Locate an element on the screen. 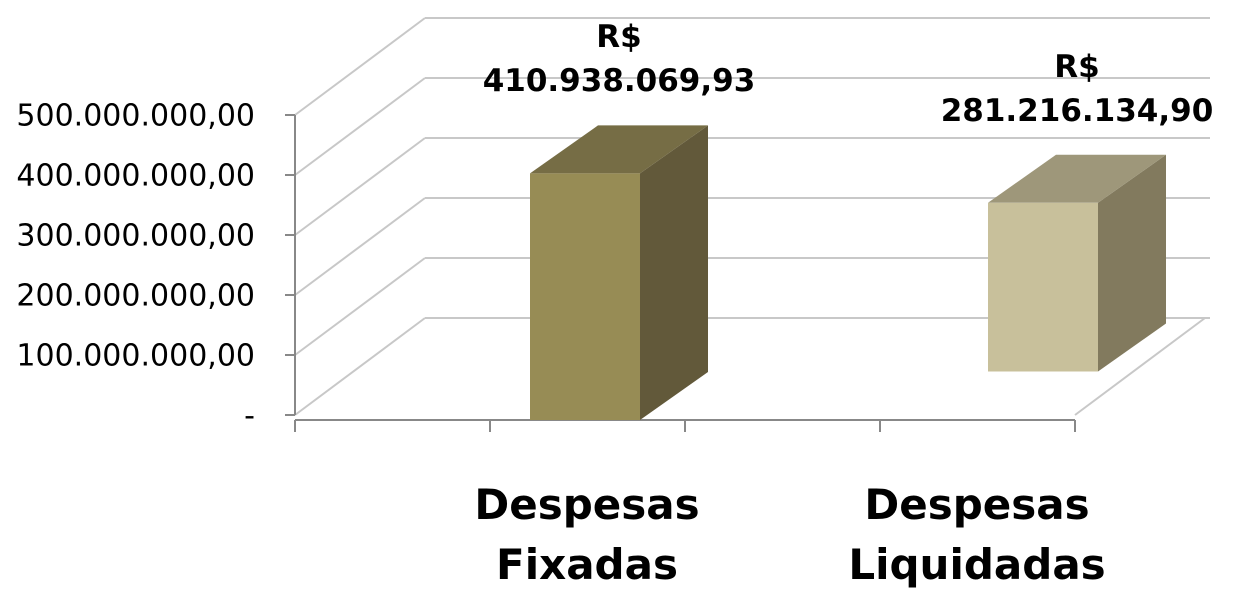 This screenshot has height=595, width=1242. data-label: R$ 410.938.069,93 is located at coordinates (619, 59).